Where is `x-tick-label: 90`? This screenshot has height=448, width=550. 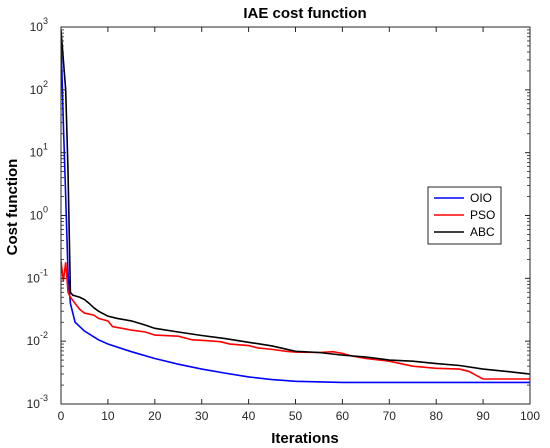 x-tick-label: 90 is located at coordinates (483, 416).